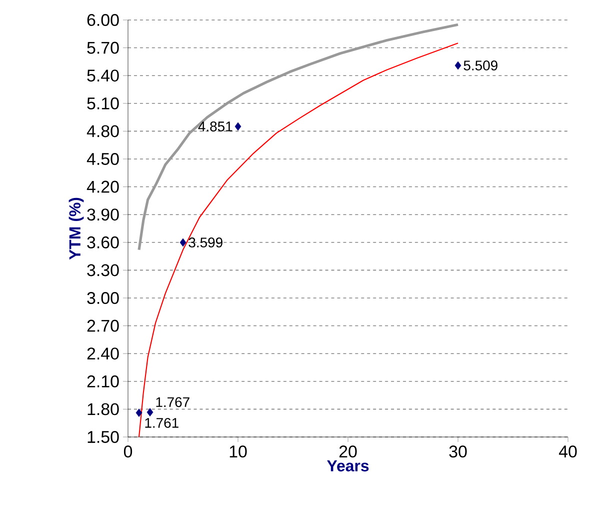 The image size is (598, 518). I want to click on data-label: 1.761, so click(161, 423).